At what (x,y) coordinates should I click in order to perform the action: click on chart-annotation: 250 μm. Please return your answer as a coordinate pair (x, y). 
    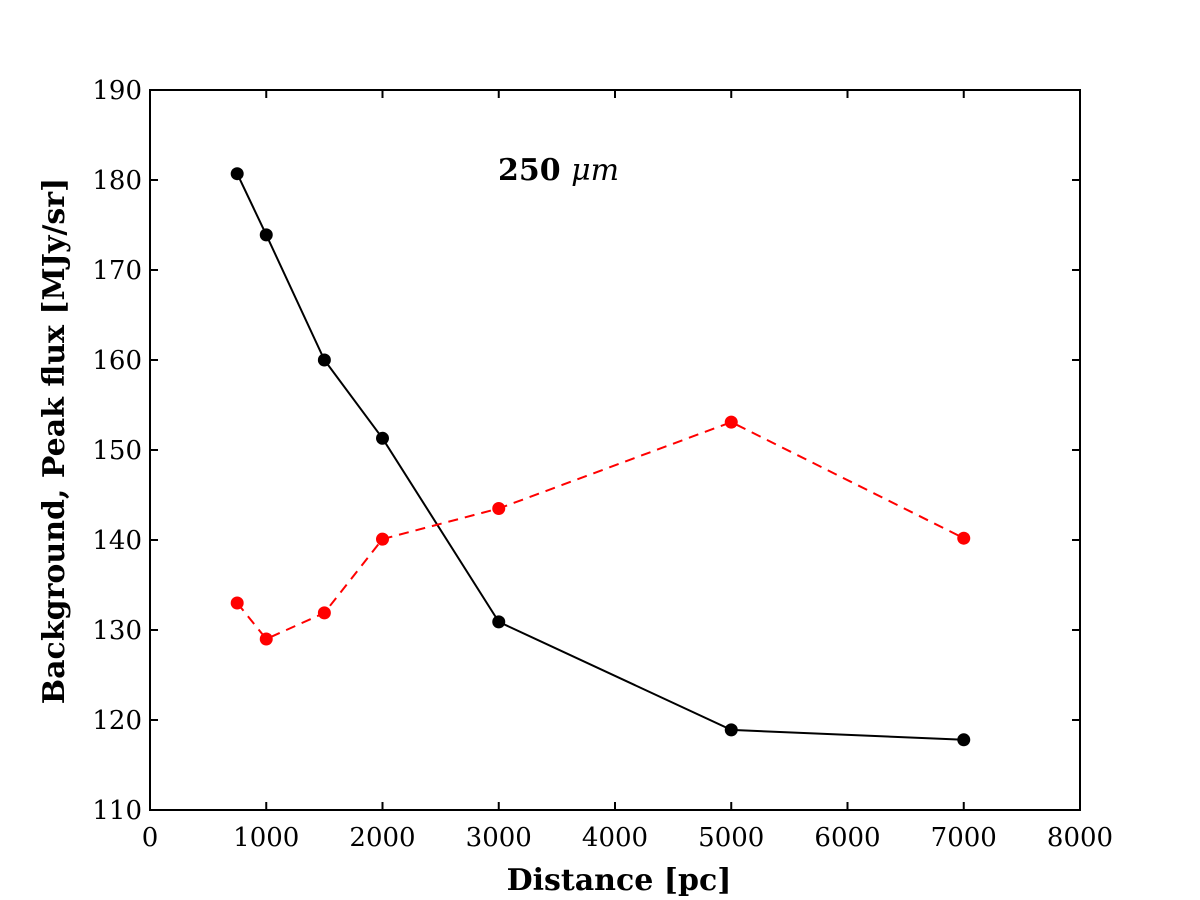
    Looking at the image, I should click on (558, 170).